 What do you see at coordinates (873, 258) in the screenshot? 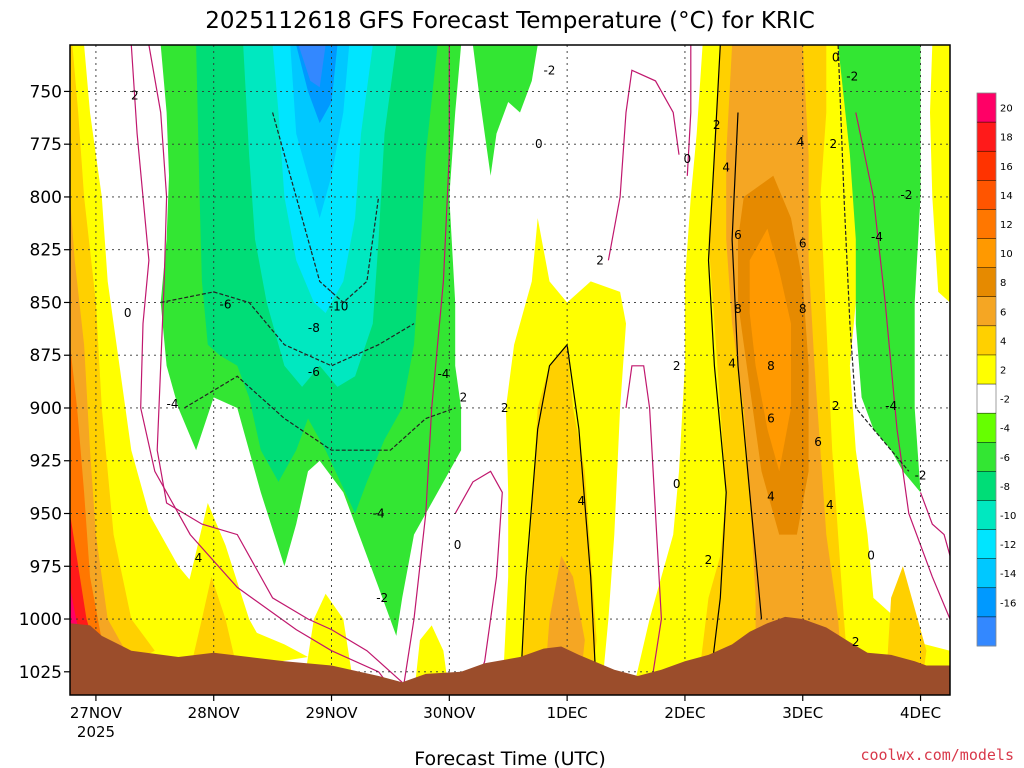
I see `contour-line-neg2` at bounding box center [873, 258].